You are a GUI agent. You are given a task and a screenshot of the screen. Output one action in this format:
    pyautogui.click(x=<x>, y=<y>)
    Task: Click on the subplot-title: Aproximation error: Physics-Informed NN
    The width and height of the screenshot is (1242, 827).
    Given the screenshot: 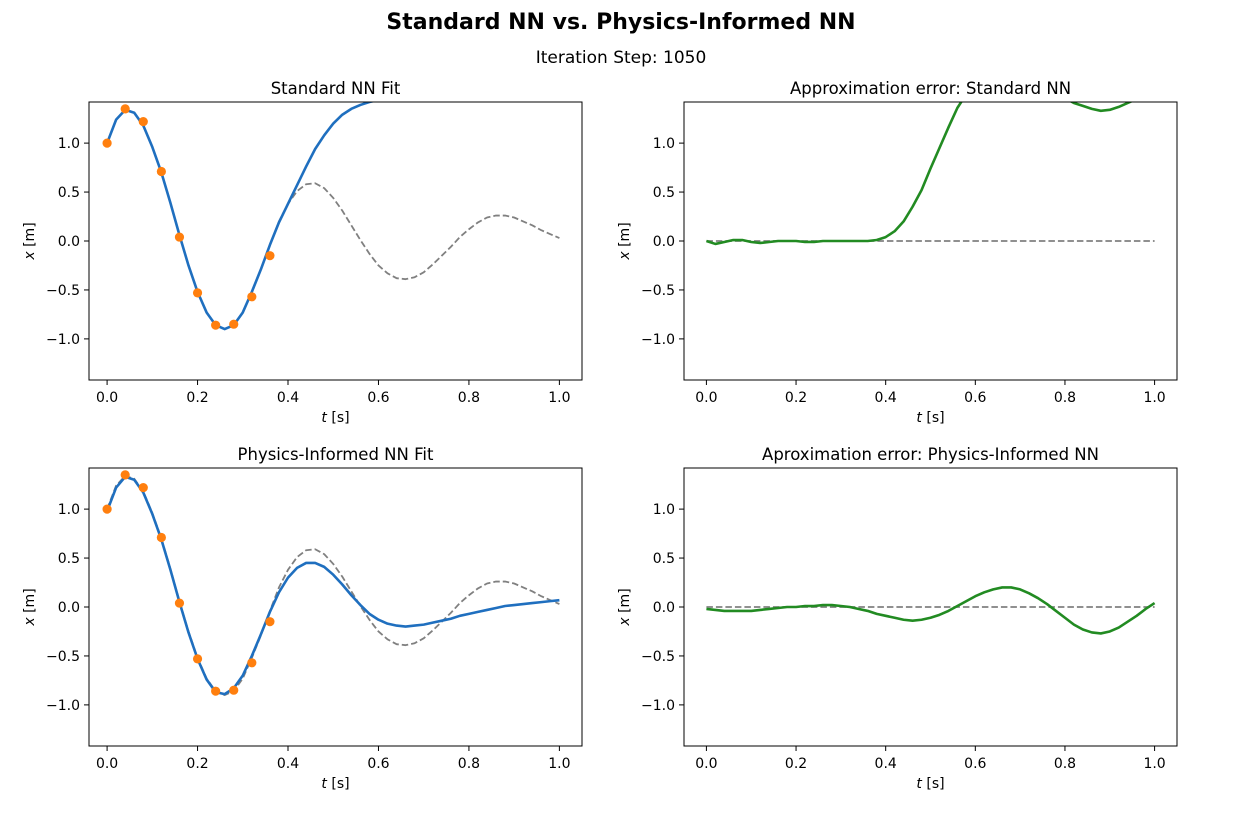 What is the action you would take?
    pyautogui.click(x=930, y=454)
    